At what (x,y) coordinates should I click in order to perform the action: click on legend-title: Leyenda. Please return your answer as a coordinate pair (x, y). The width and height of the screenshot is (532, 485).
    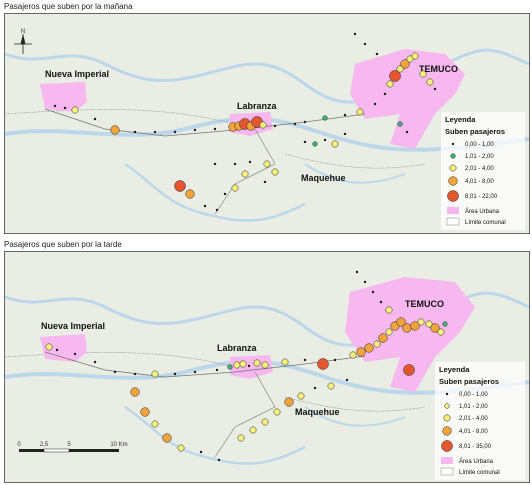
    Looking at the image, I should click on (454, 369).